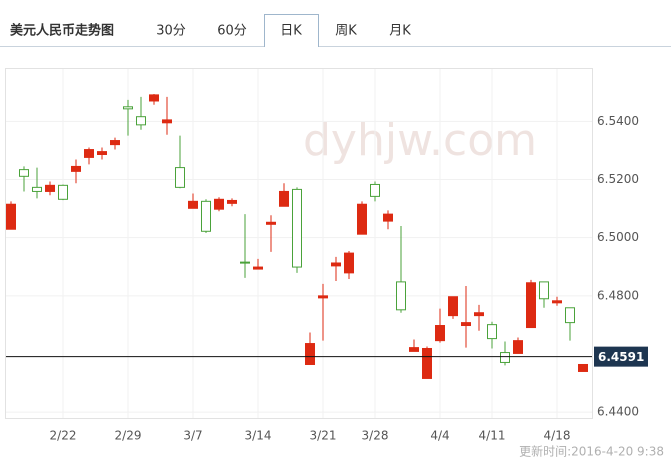 The width and height of the screenshot is (671, 466). I want to click on y-tick-label: 6.5000, so click(618, 237).